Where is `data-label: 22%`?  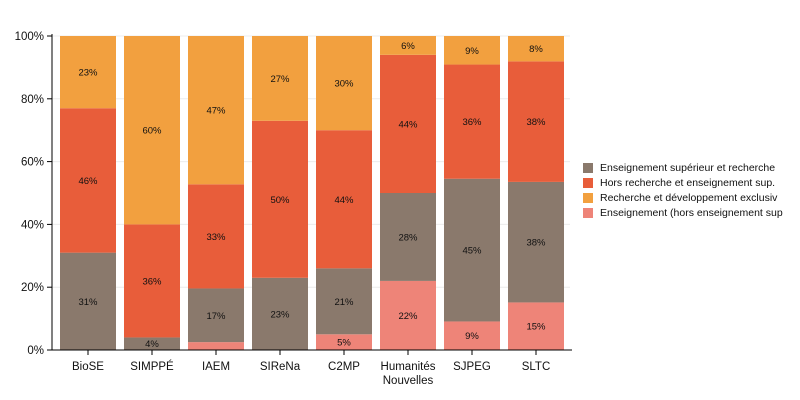
data-label: 22% is located at coordinates (408, 316).